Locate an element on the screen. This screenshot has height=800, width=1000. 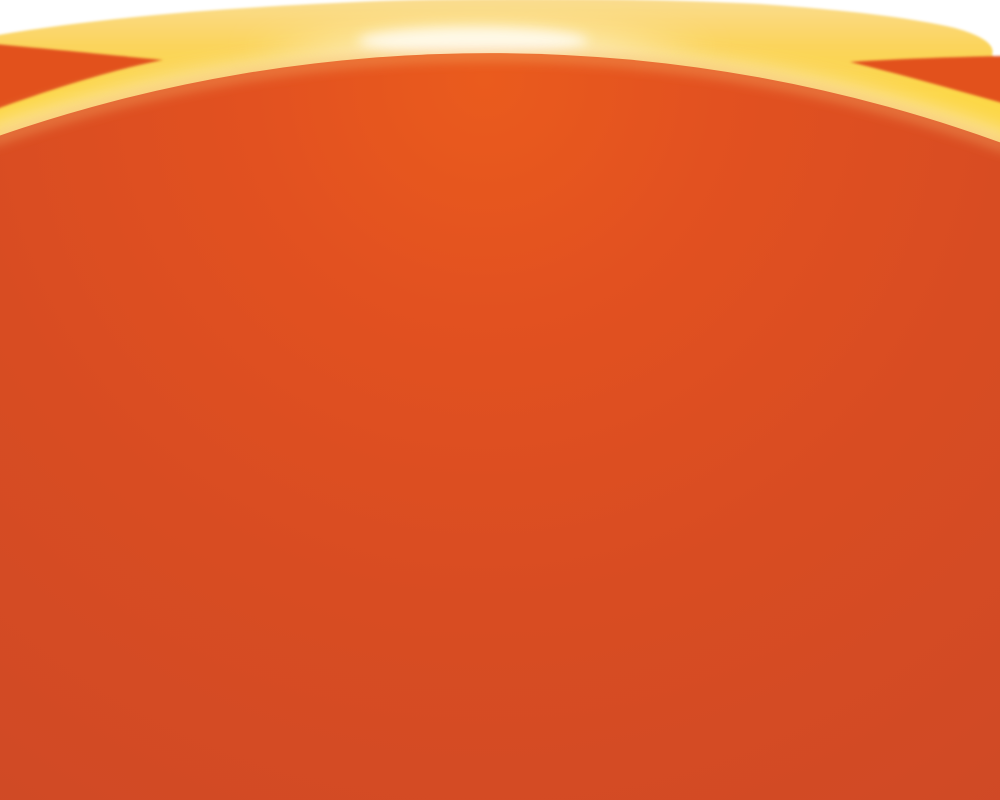
sun-flare-left is located at coordinates (81, 76).